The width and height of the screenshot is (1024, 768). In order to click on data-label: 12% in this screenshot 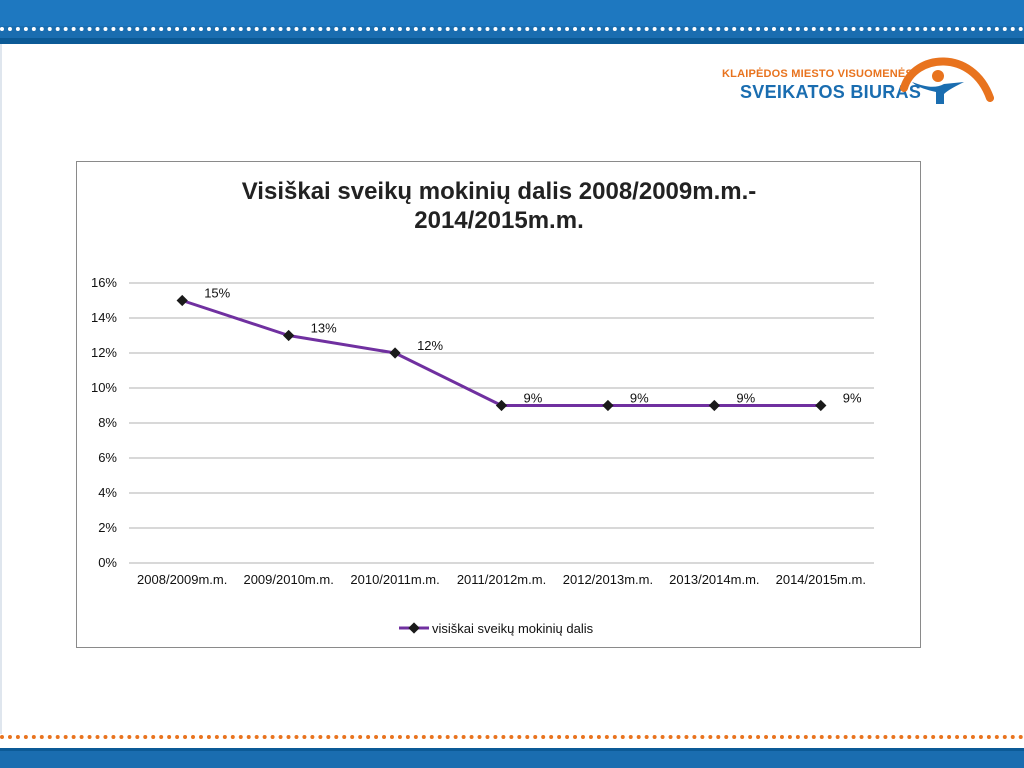, I will do `click(430, 345)`.